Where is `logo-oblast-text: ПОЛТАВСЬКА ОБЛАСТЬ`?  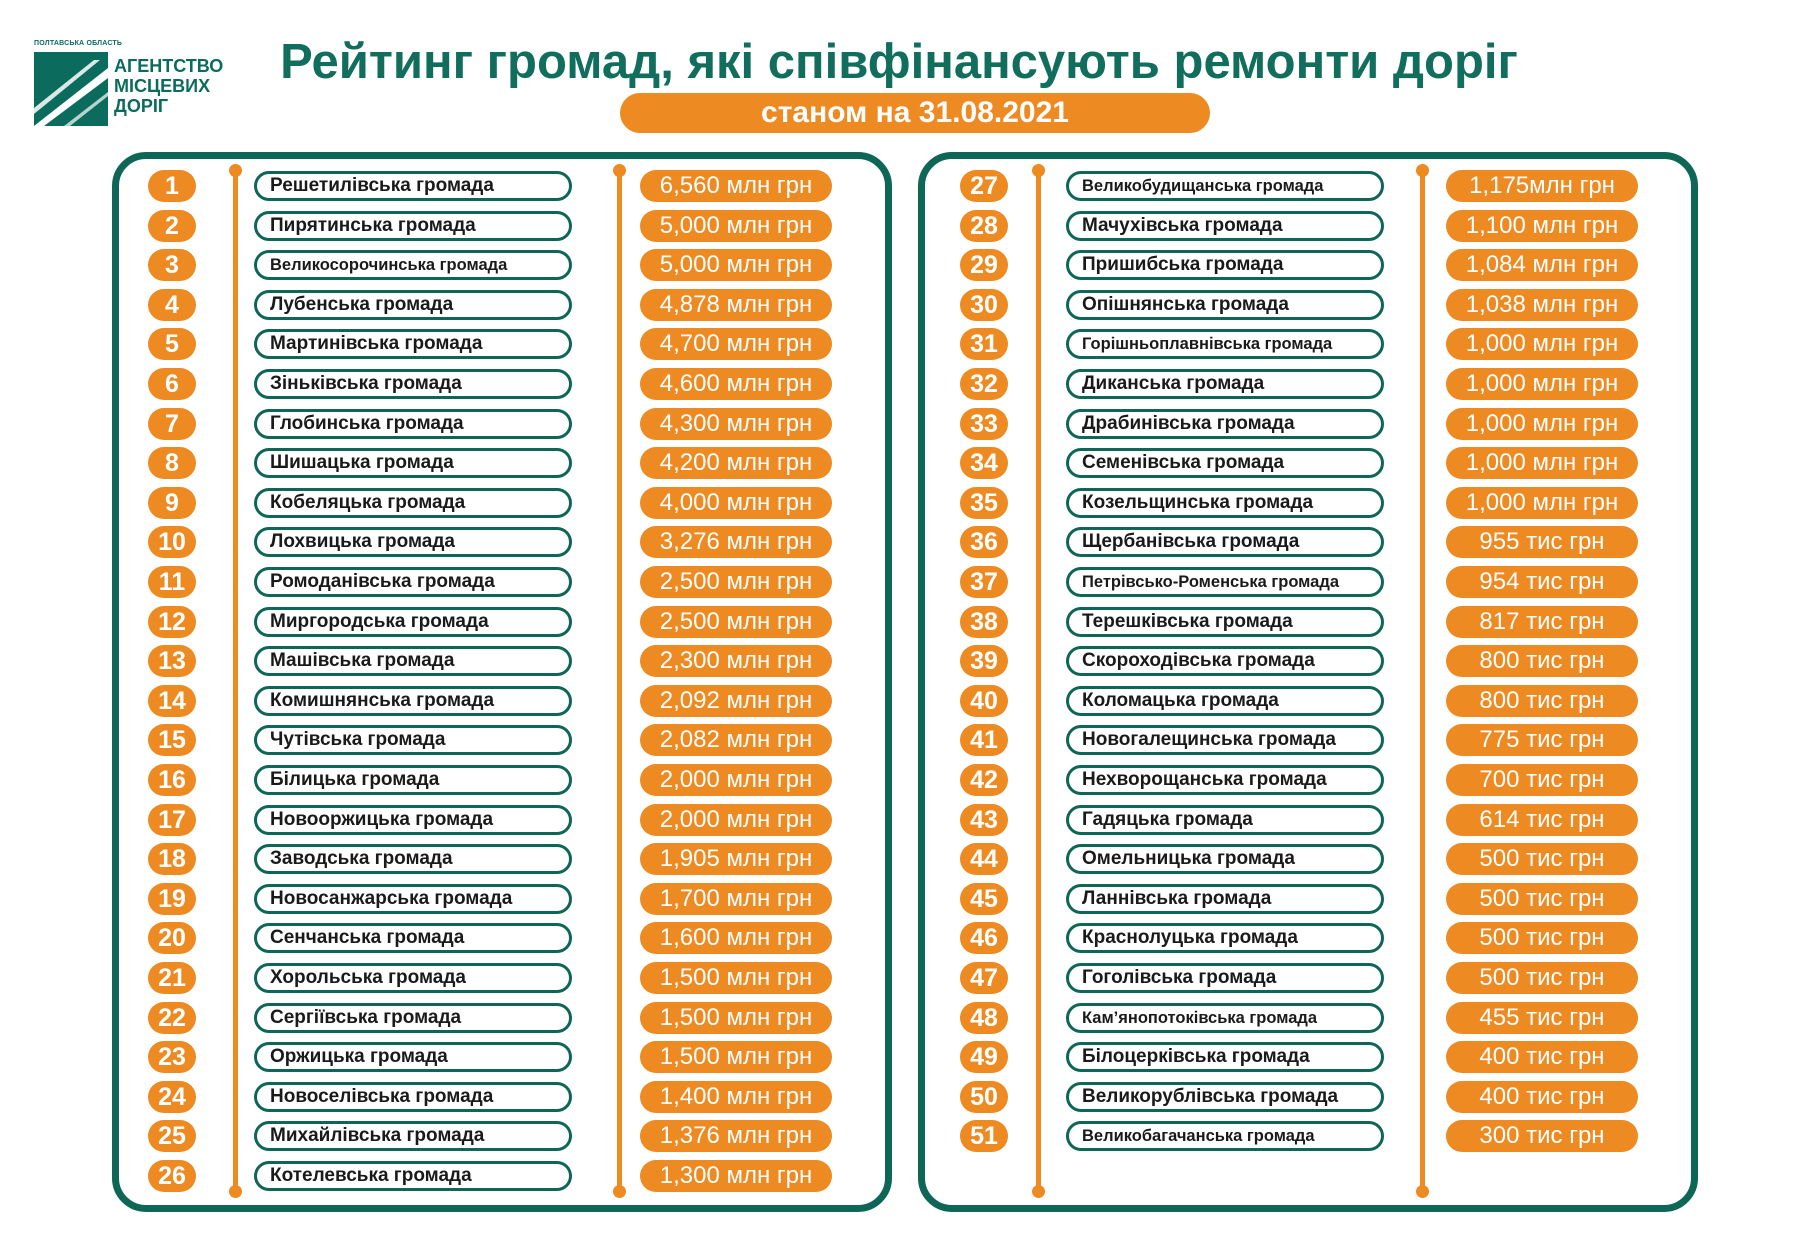 logo-oblast-text: ПОЛТАВСЬКА ОБЛАСТЬ is located at coordinates (78, 43).